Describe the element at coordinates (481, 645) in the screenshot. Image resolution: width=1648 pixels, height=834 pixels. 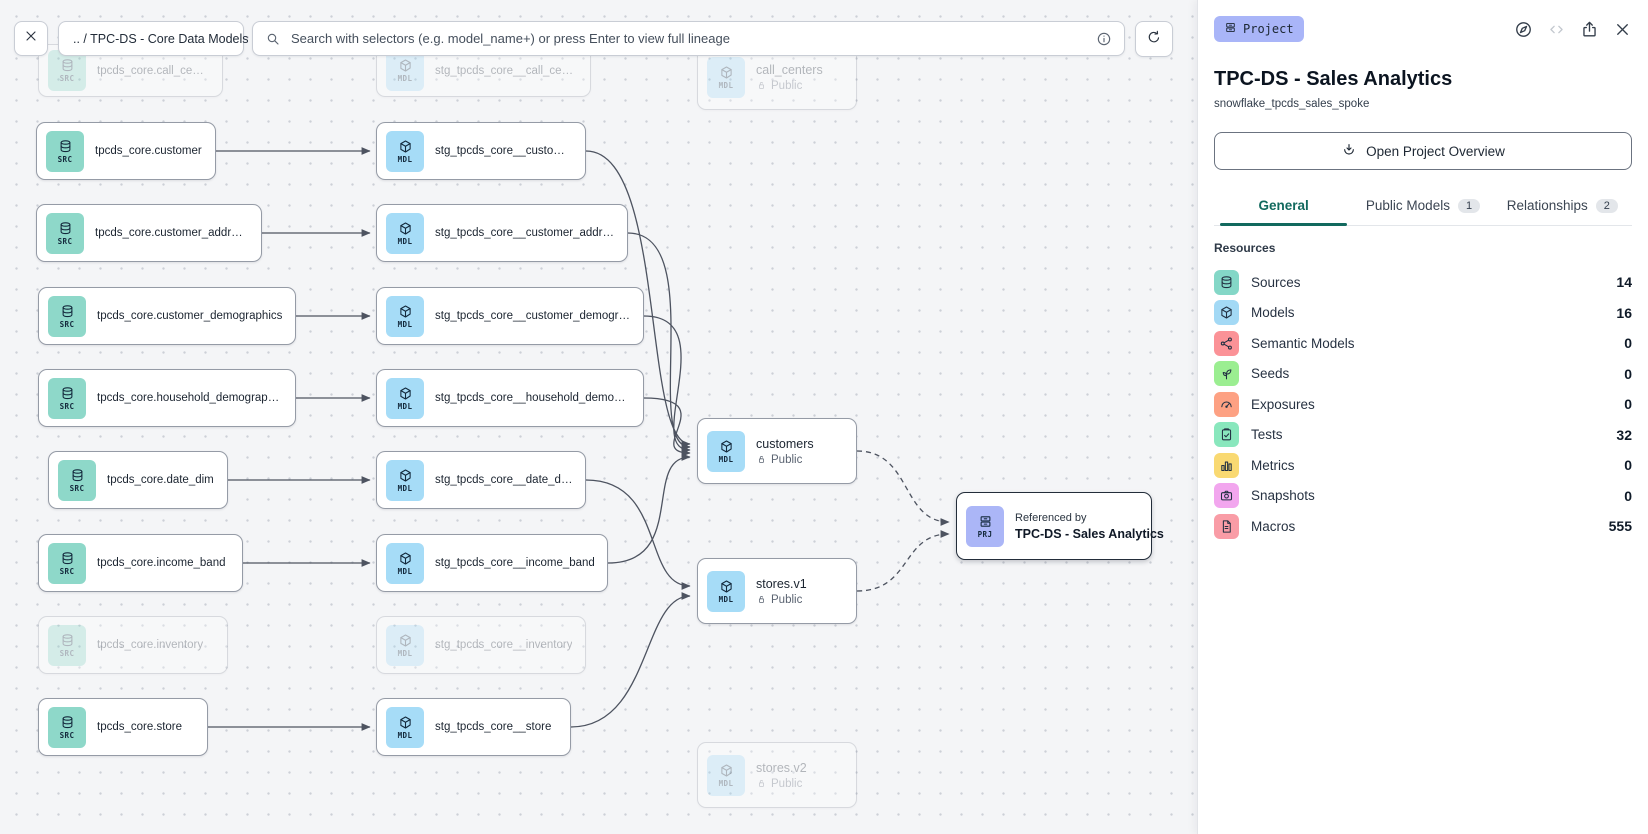
I see `node-mdl_inventory: MDL stg_tpcds_core__inventory` at that location.